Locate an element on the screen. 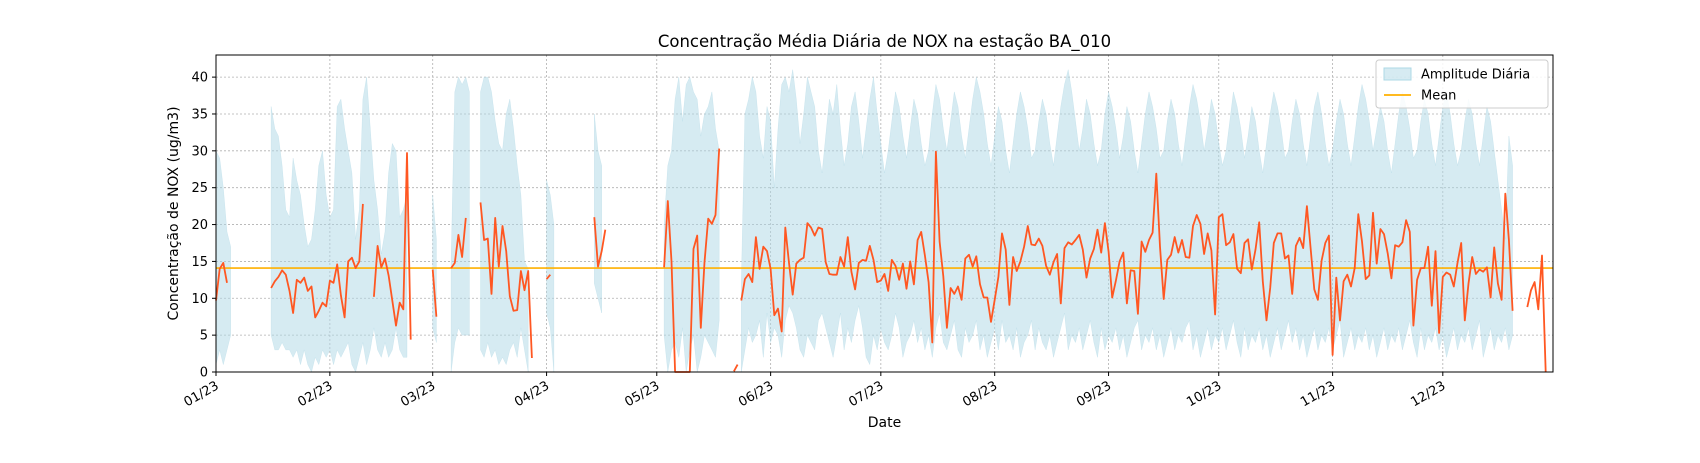 The image size is (1700, 463). x-axis-label: Date is located at coordinates (884, 423).